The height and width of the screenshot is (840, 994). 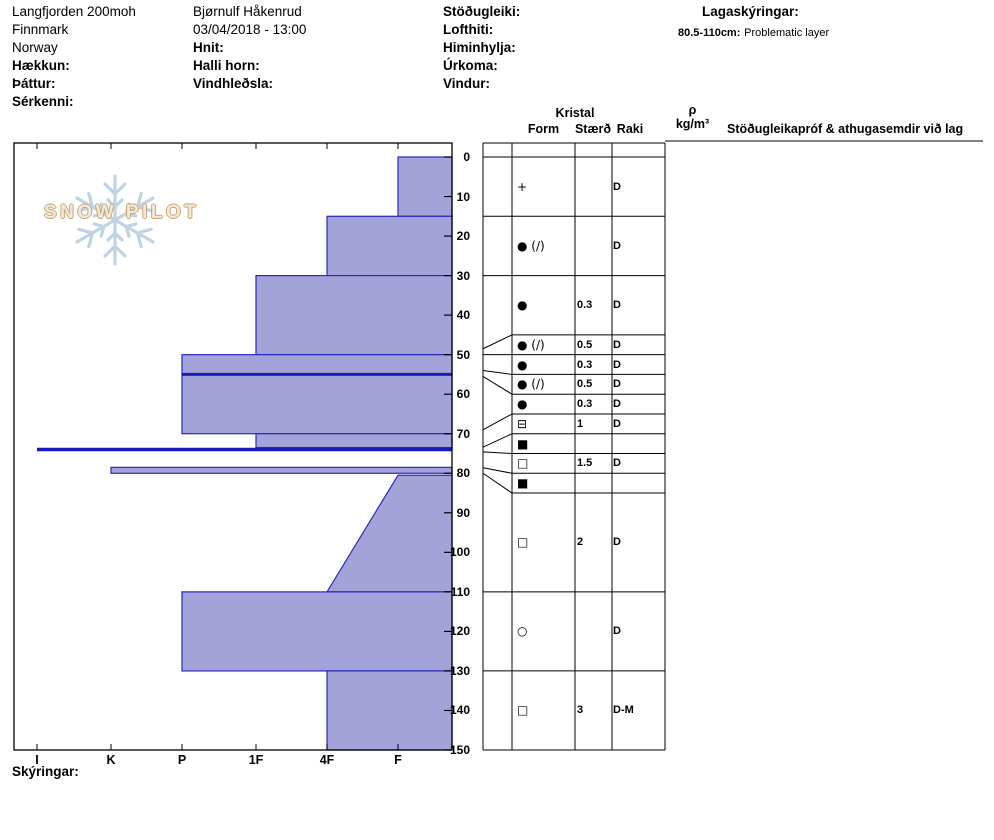 What do you see at coordinates (593, 129) in the screenshot?
I see `size-column-header: Stærð` at bounding box center [593, 129].